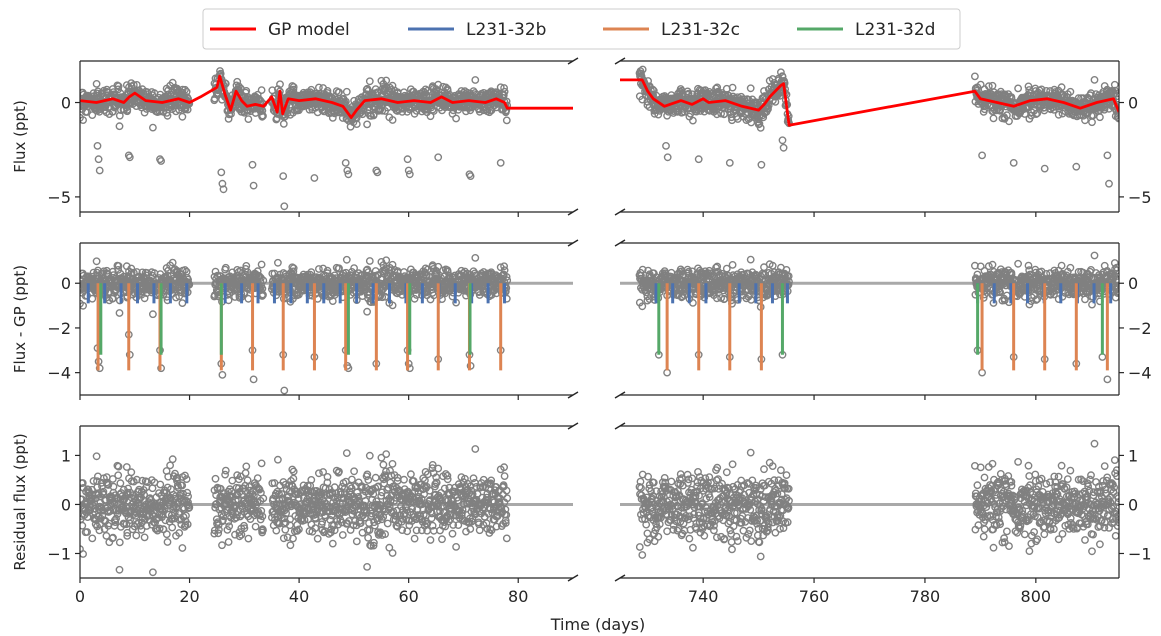 This screenshot has width=1161, height=636. What do you see at coordinates (581, 29) in the screenshot?
I see `legend-frame` at bounding box center [581, 29].